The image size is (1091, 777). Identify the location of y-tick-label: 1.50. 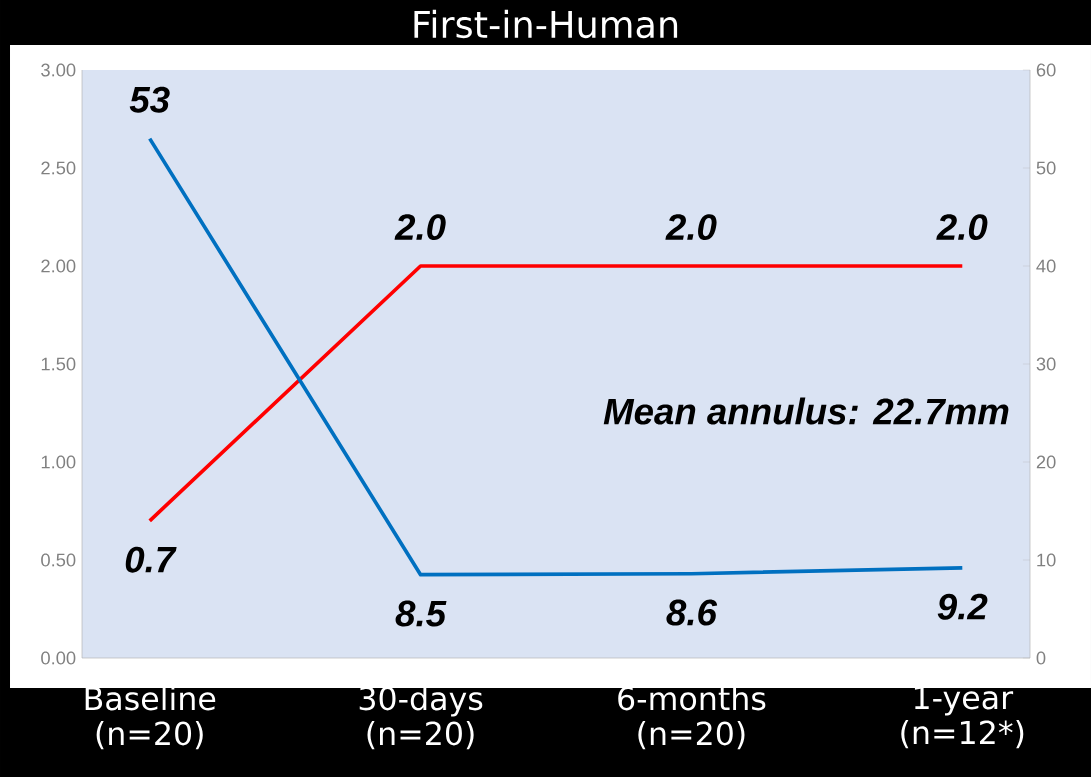
(58, 364).